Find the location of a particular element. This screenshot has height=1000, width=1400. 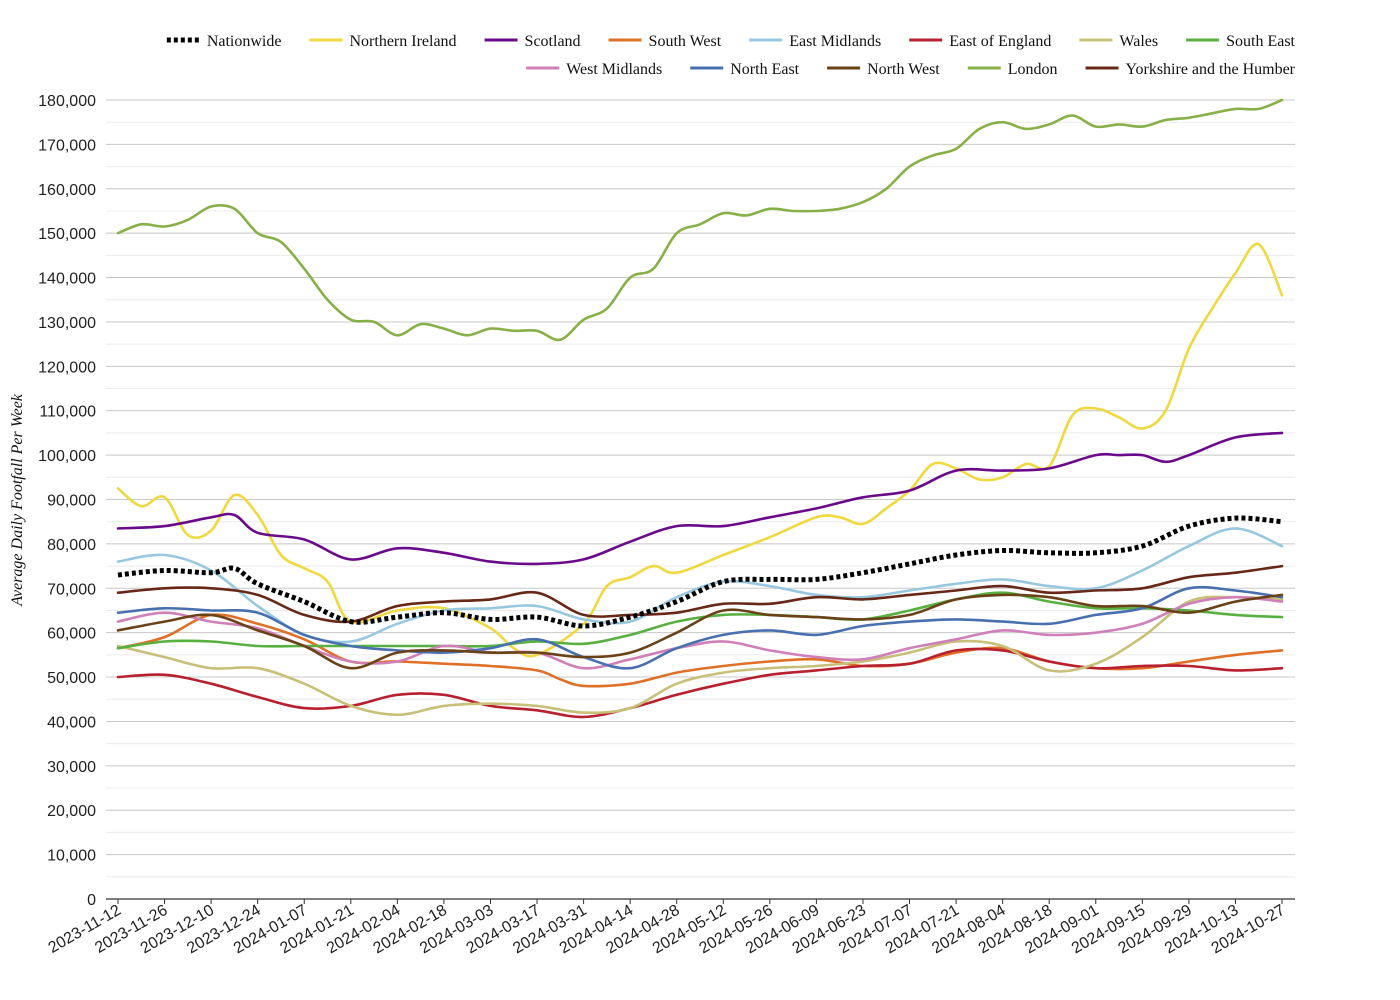

series-line-north-west is located at coordinates (700, 631).